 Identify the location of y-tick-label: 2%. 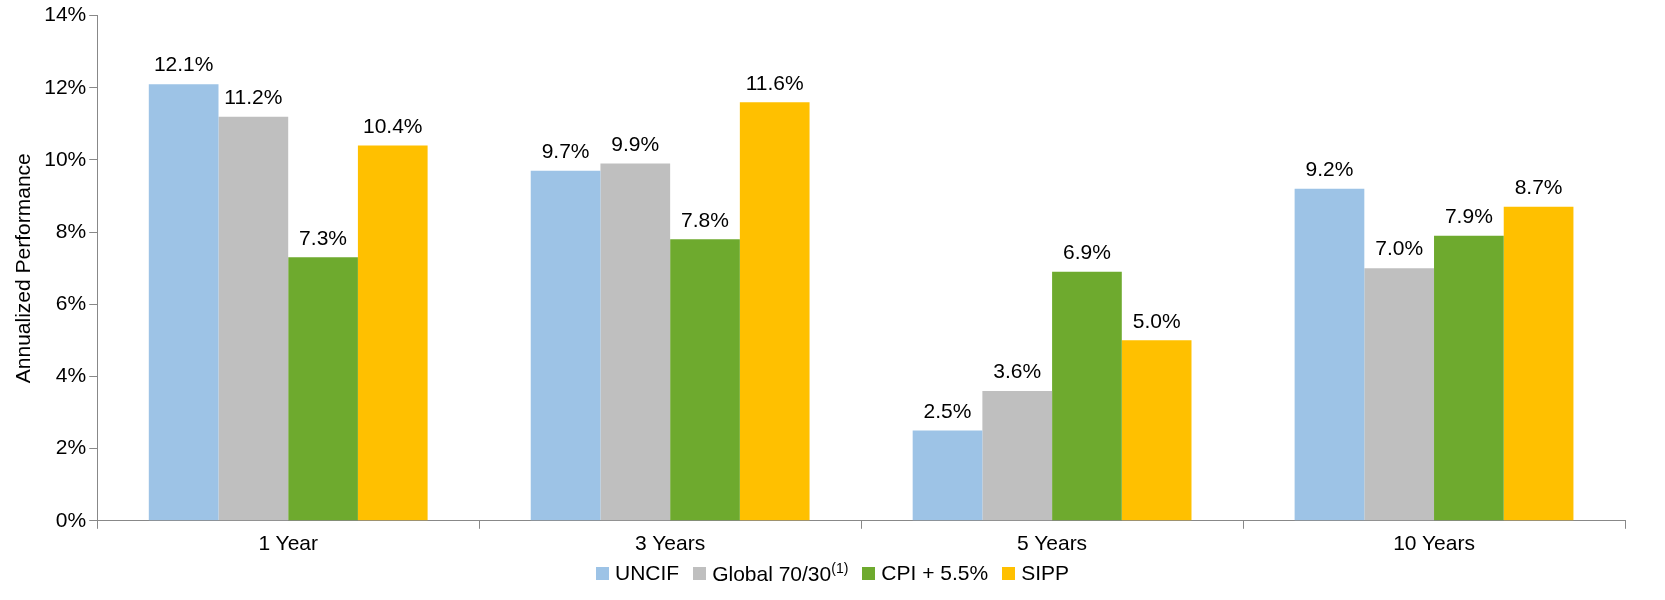
(71, 447).